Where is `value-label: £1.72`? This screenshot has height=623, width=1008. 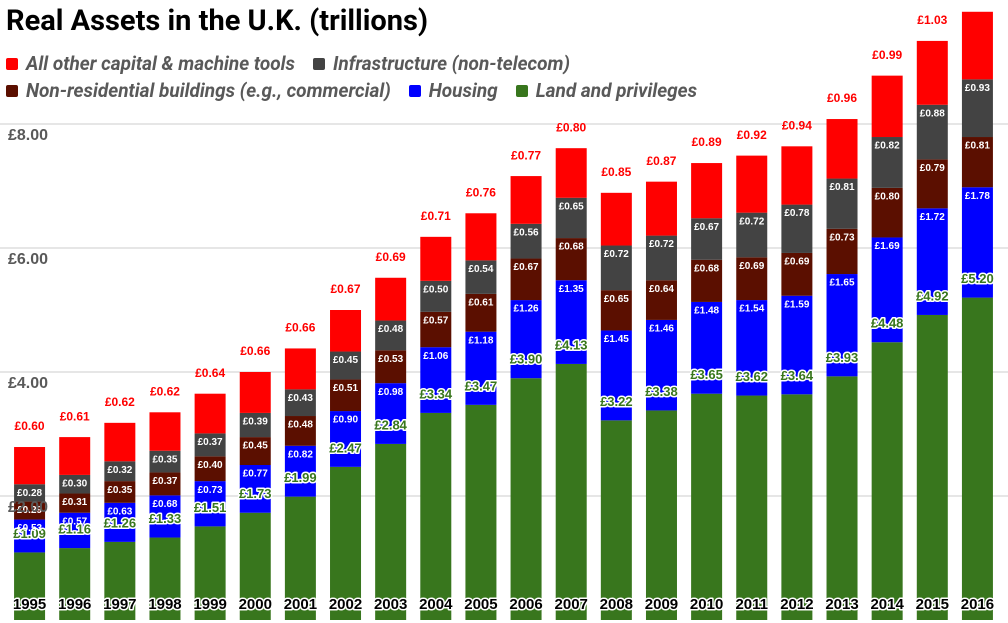 value-label: £1.72 is located at coordinates (932, 217).